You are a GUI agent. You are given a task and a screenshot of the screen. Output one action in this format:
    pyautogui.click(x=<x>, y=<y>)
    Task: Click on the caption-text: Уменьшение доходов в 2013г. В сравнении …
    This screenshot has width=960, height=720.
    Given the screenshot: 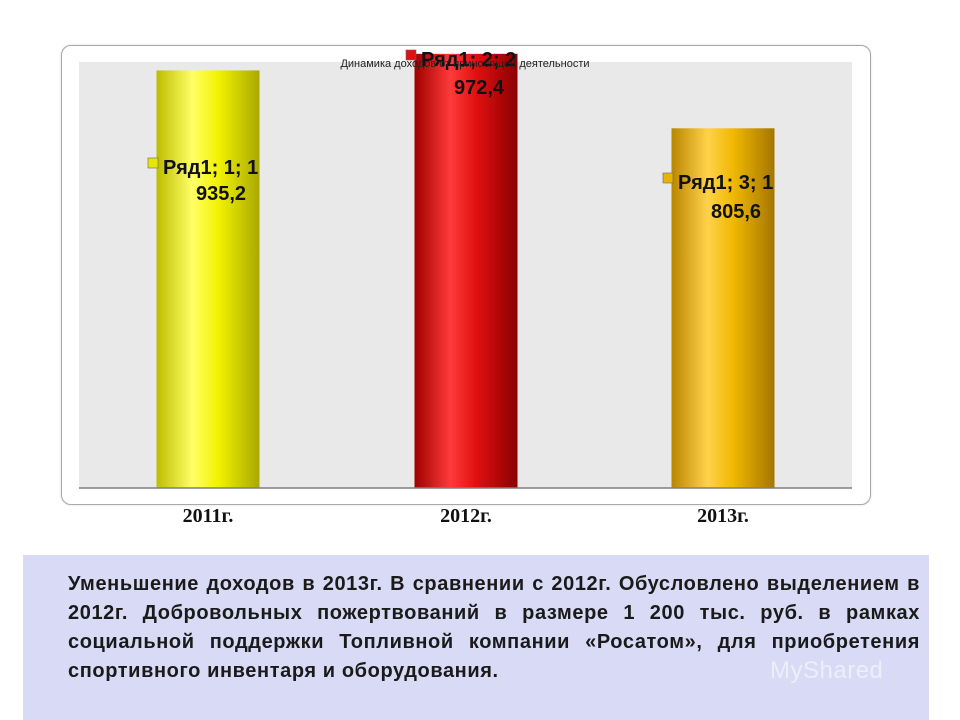 What is the action you would take?
    pyautogui.click(x=494, y=627)
    